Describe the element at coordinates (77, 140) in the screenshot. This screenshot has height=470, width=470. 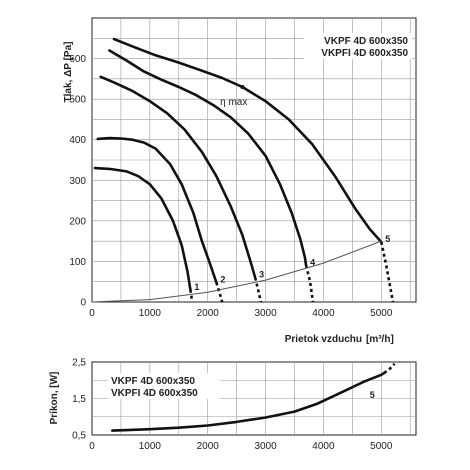
I see `y-tick-label: 400` at that location.